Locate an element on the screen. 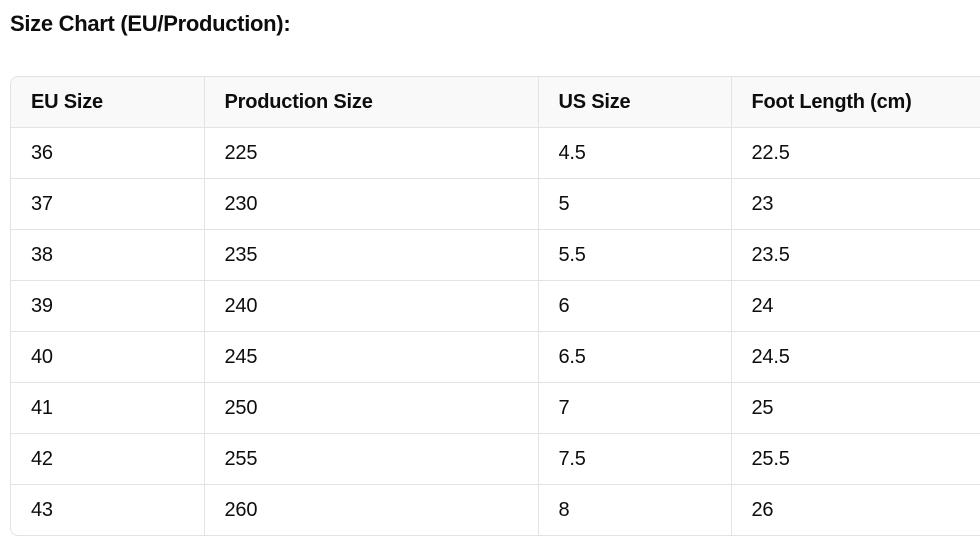  header-foot-length: Foot Length (cm) is located at coordinates (855, 102).